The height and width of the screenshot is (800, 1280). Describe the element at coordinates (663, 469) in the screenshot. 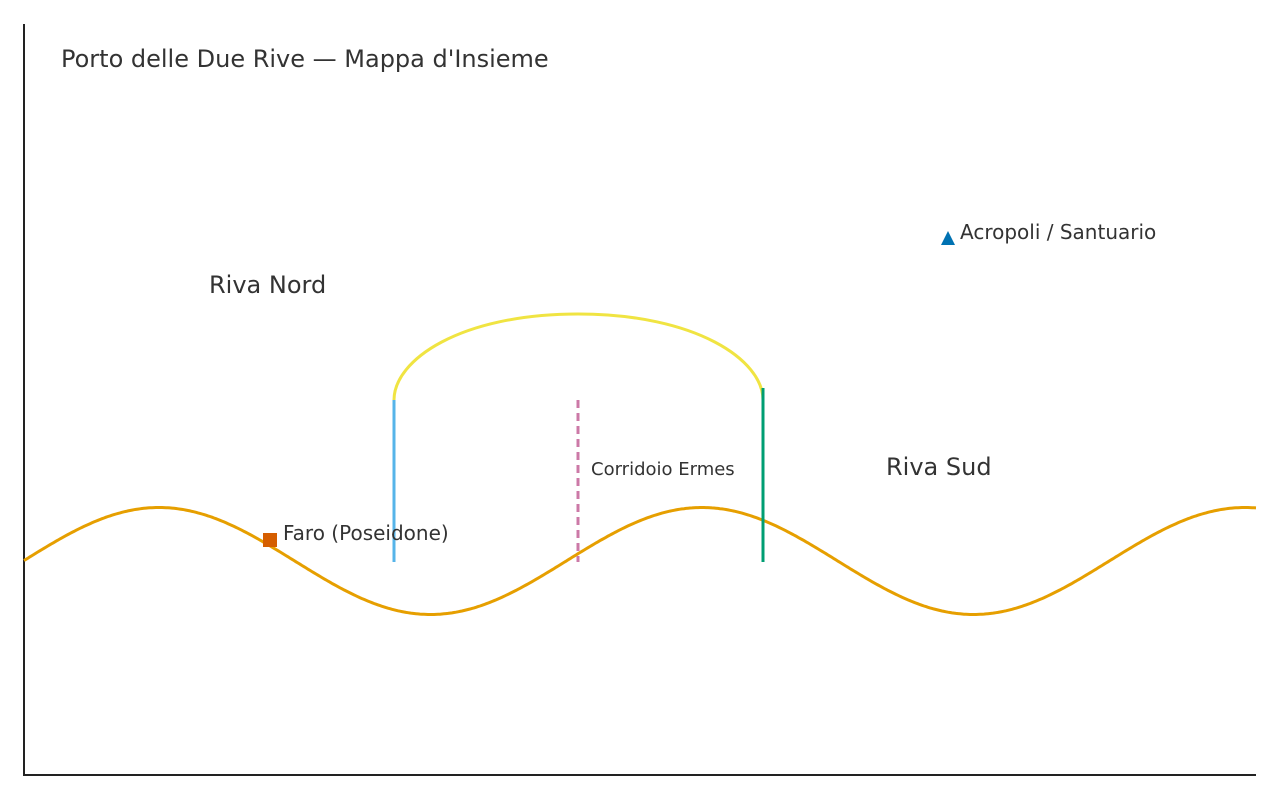

I see `hermes-corridor-label: Corridoio Ermes` at that location.